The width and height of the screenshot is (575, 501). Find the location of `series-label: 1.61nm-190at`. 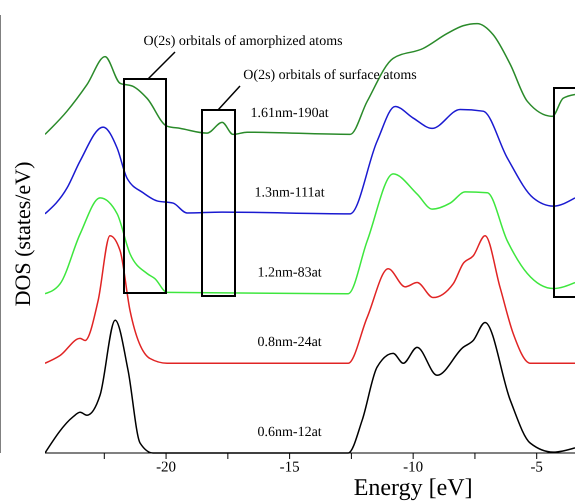

series-label: 1.61nm-190at is located at coordinates (289, 114).